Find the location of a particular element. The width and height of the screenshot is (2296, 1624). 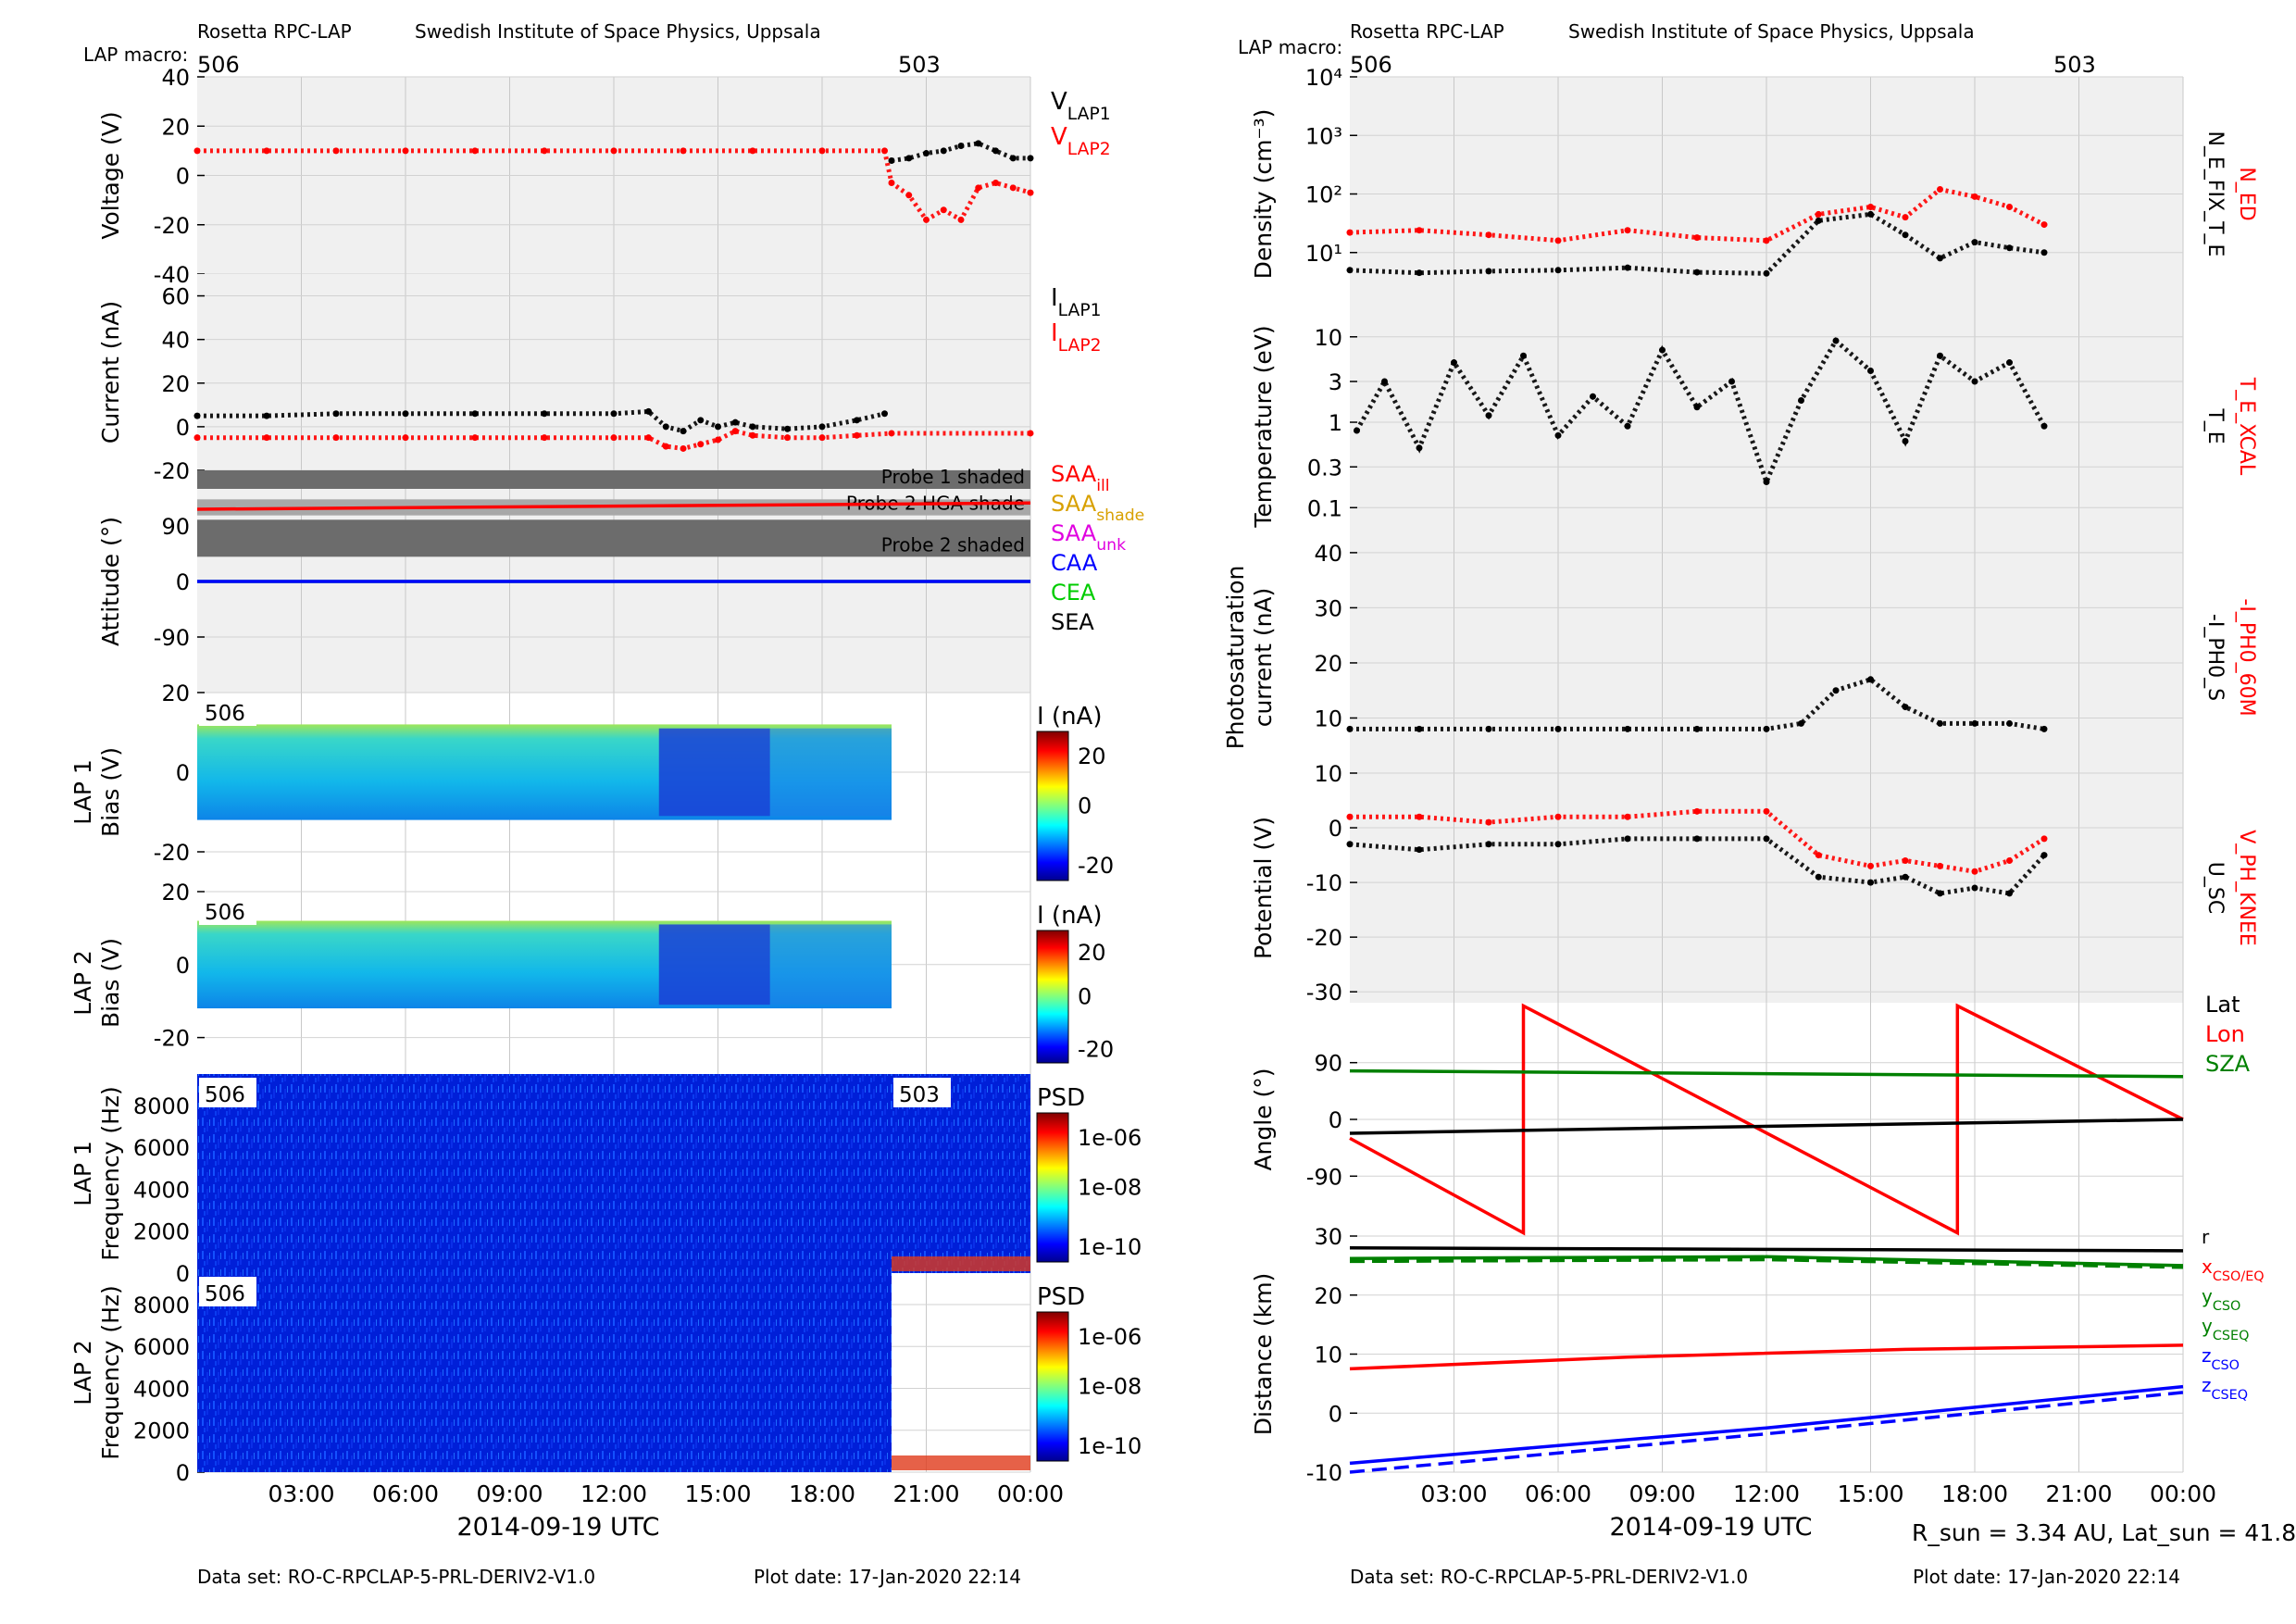

ylabel: Photosaturation is located at coordinates (1235, 658).